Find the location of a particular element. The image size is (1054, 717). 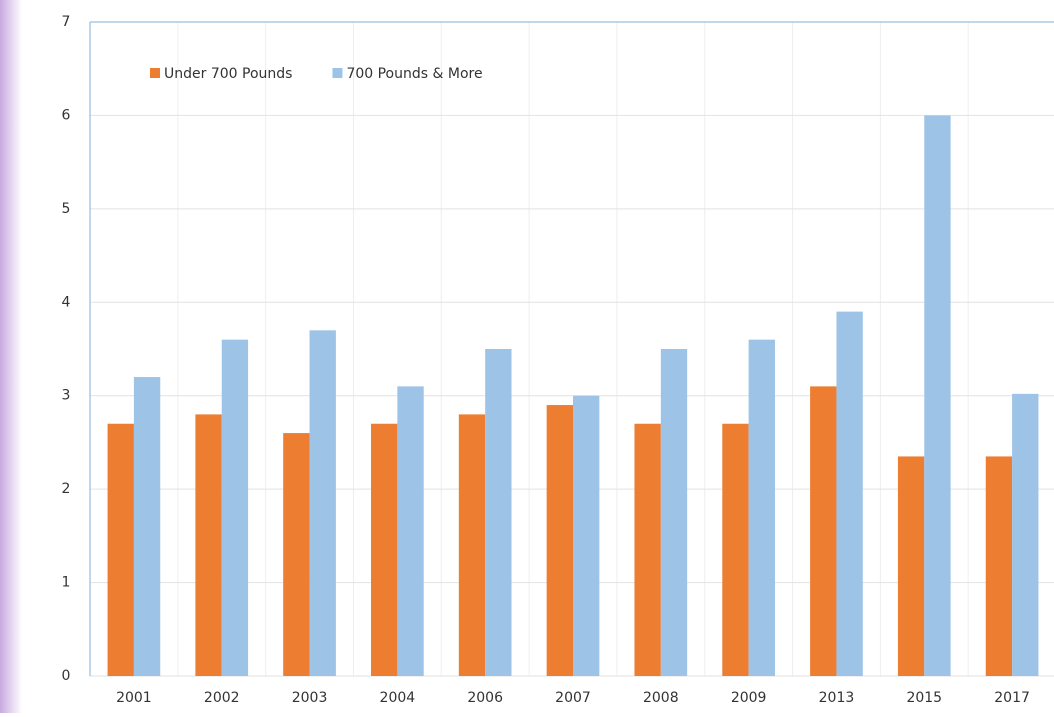

legend-label: Under 700 Pounds is located at coordinates (228, 74).